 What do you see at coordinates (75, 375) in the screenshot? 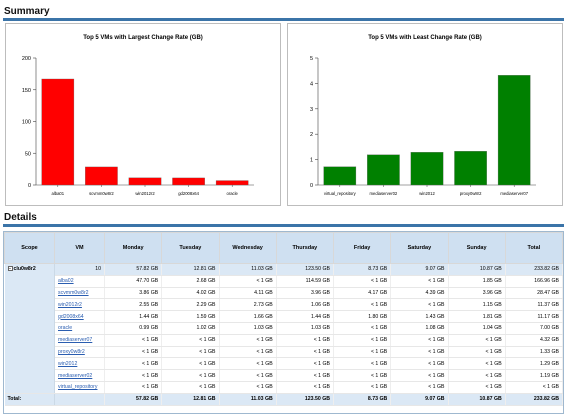
I see `vm-link: mediaserver02` at bounding box center [75, 375].